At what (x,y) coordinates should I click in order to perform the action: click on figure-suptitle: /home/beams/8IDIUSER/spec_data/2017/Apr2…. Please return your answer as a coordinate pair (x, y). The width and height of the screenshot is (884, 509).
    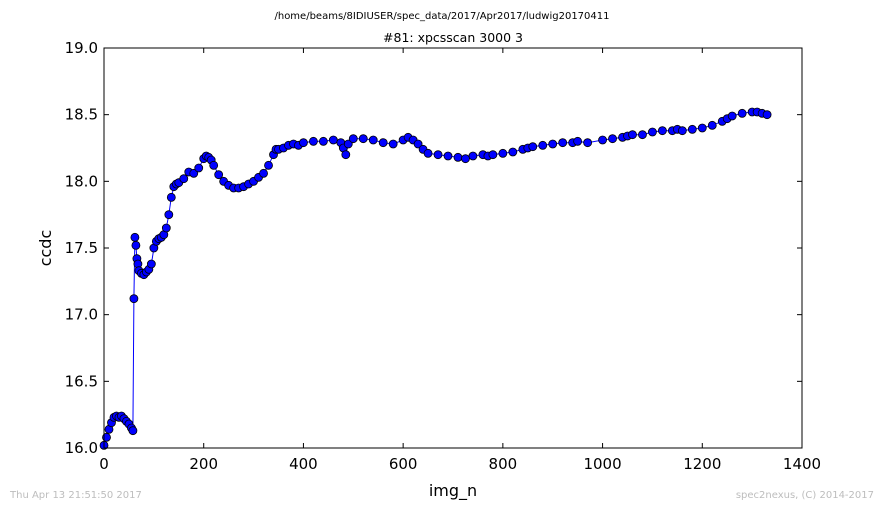
    Looking at the image, I should click on (441, 16).